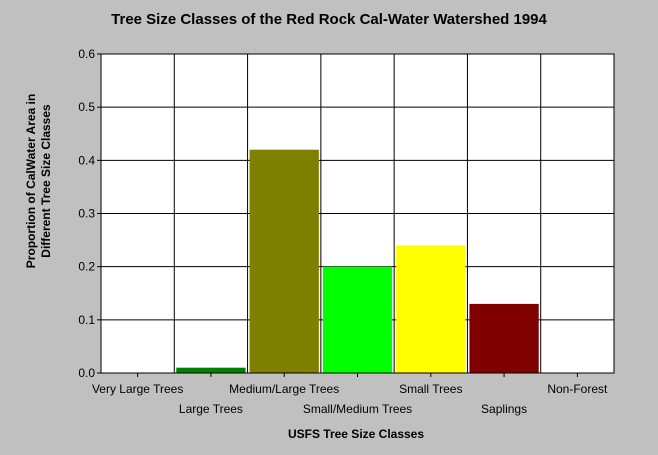  Describe the element at coordinates (356, 434) in the screenshot. I see `x-axis-title: USFS Tree Size Classes` at that location.